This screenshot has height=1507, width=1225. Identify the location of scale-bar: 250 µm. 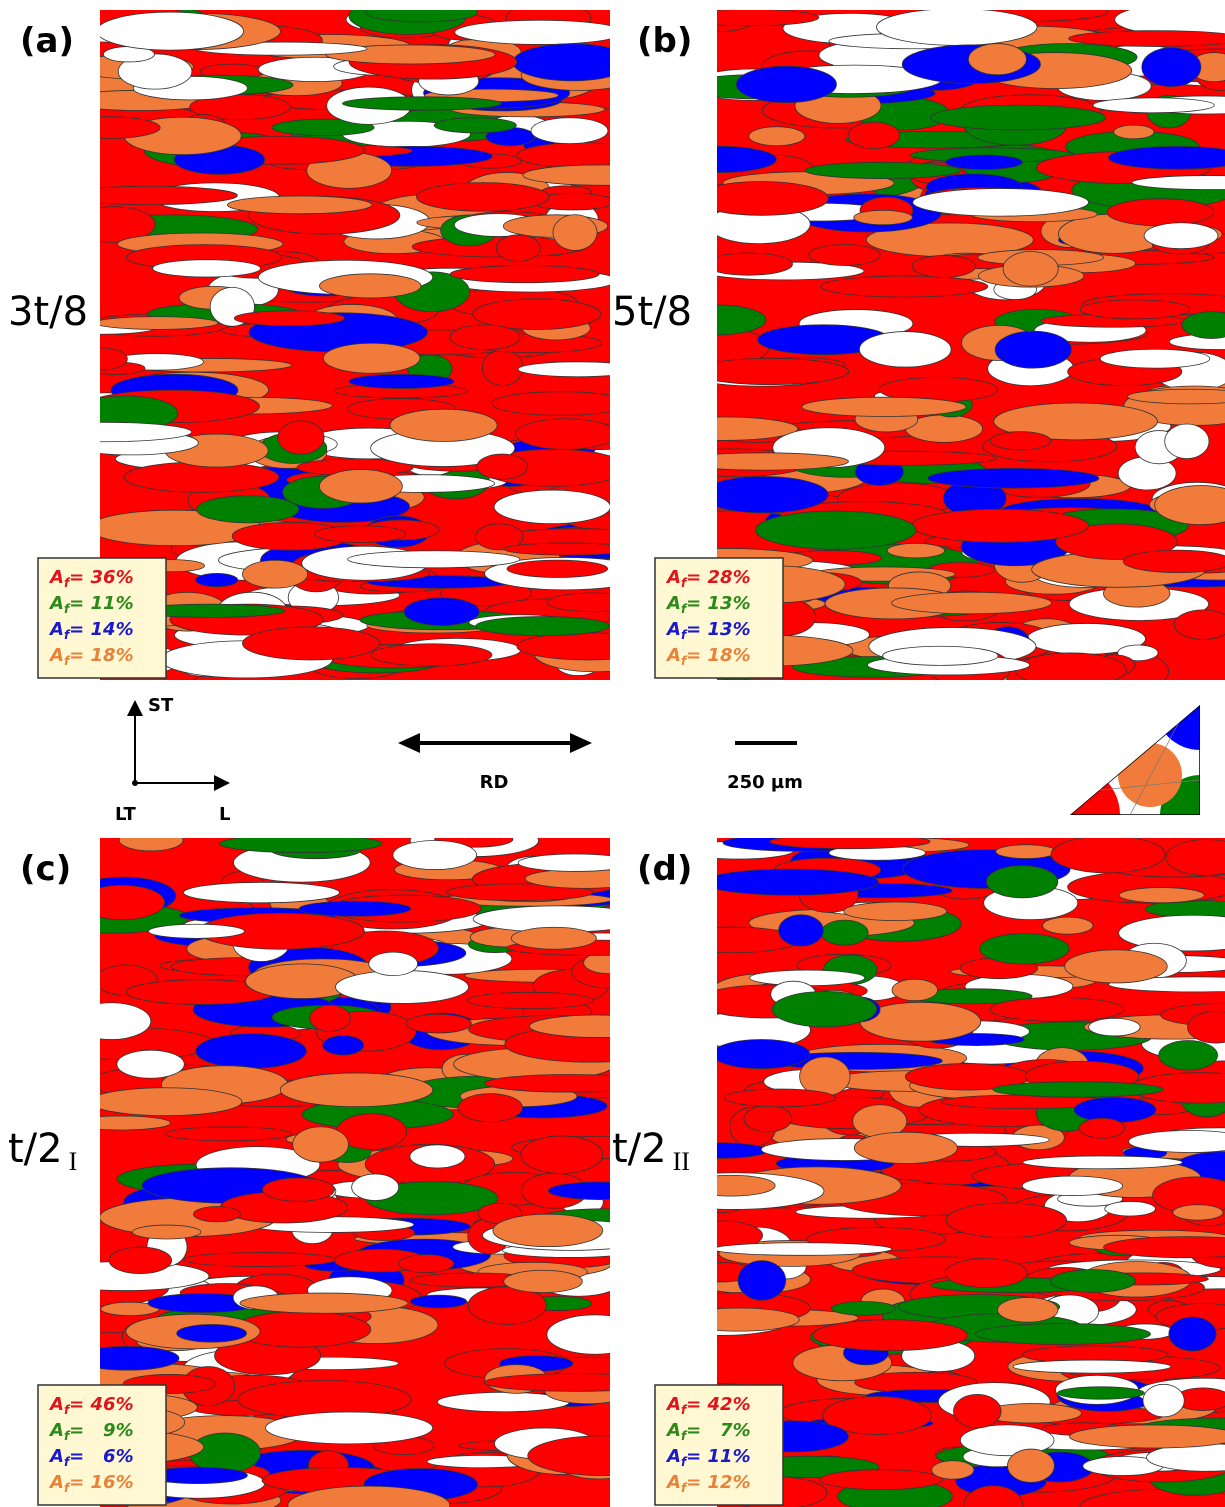
(765, 767).